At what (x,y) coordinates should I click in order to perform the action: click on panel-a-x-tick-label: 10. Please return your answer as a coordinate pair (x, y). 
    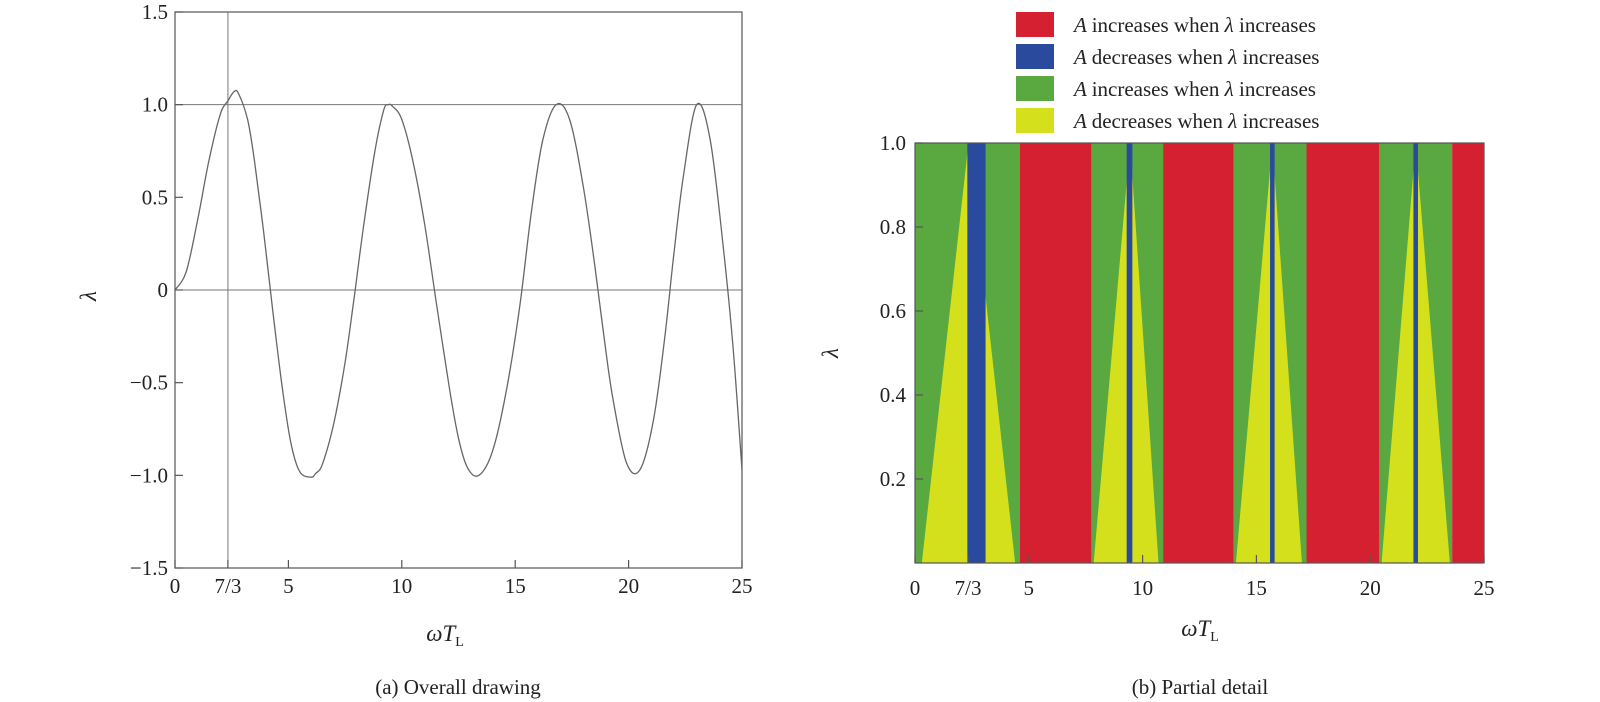
    Looking at the image, I should click on (401, 586).